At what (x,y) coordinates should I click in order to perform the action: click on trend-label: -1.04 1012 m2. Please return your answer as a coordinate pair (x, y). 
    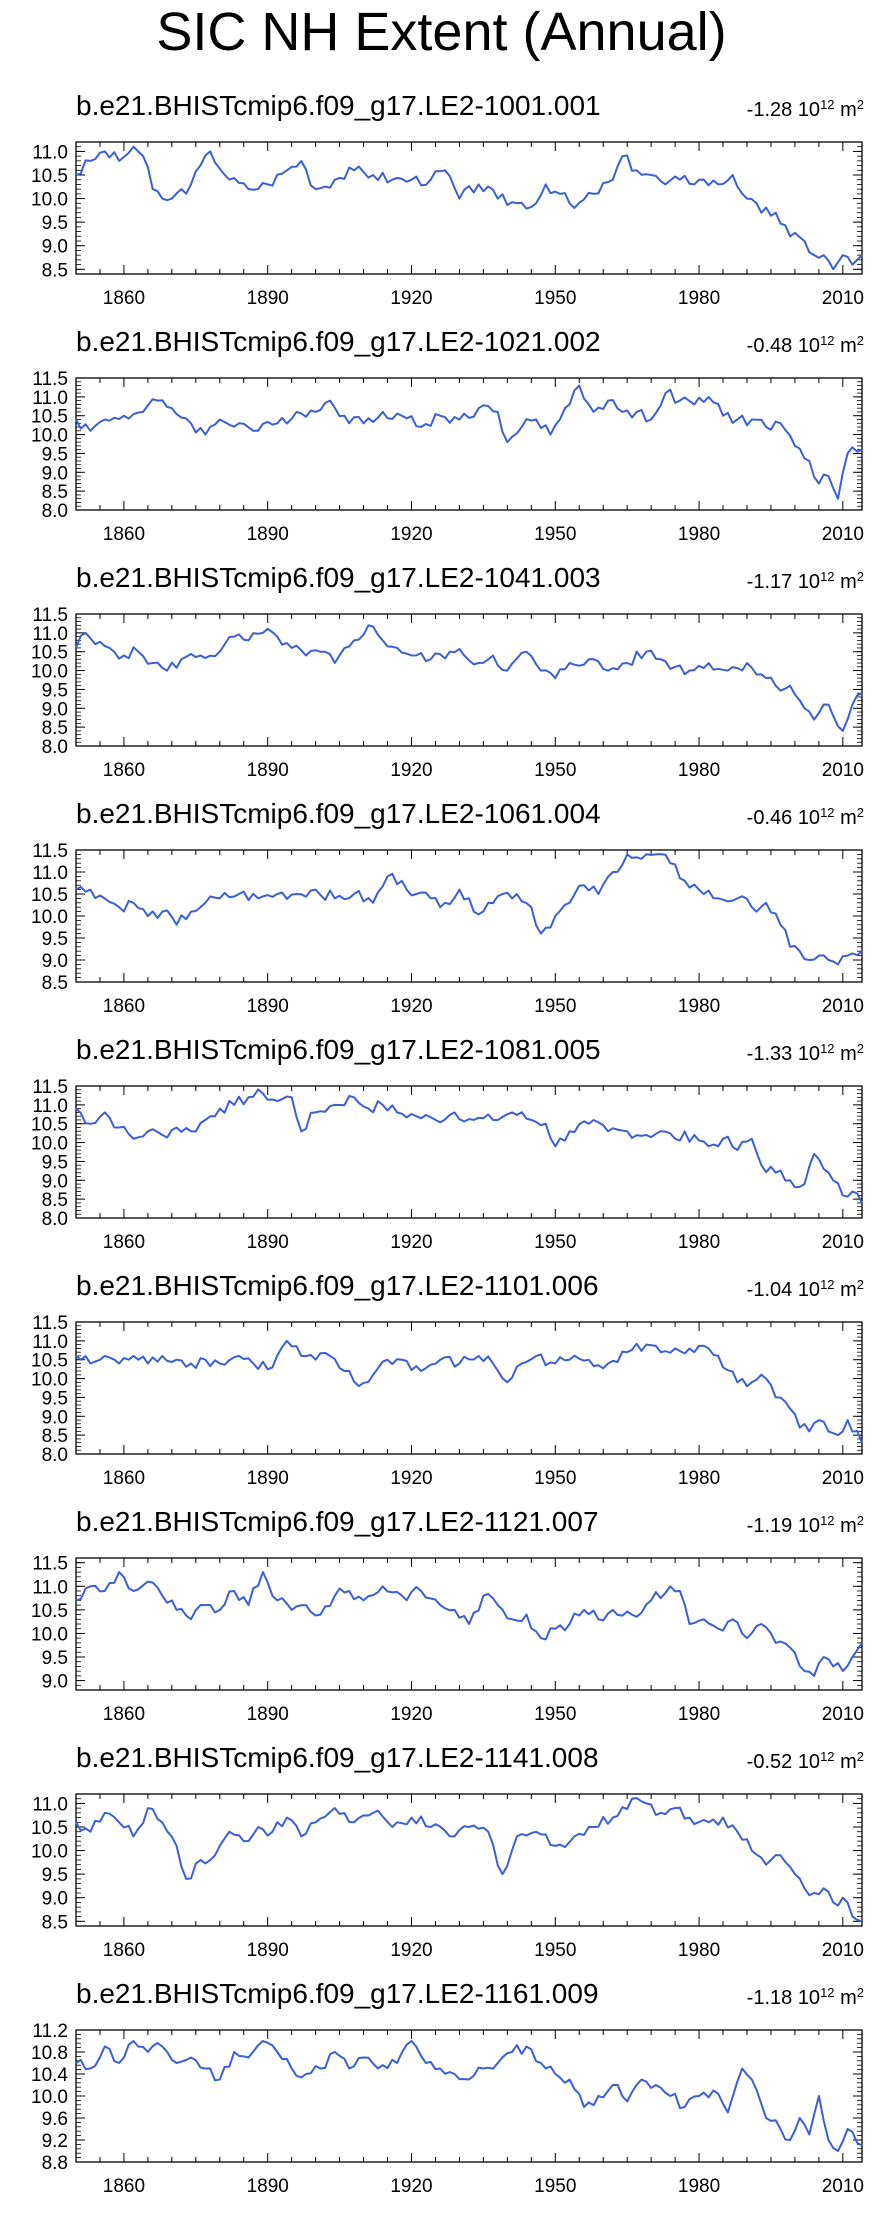
    Looking at the image, I should click on (805, 1290).